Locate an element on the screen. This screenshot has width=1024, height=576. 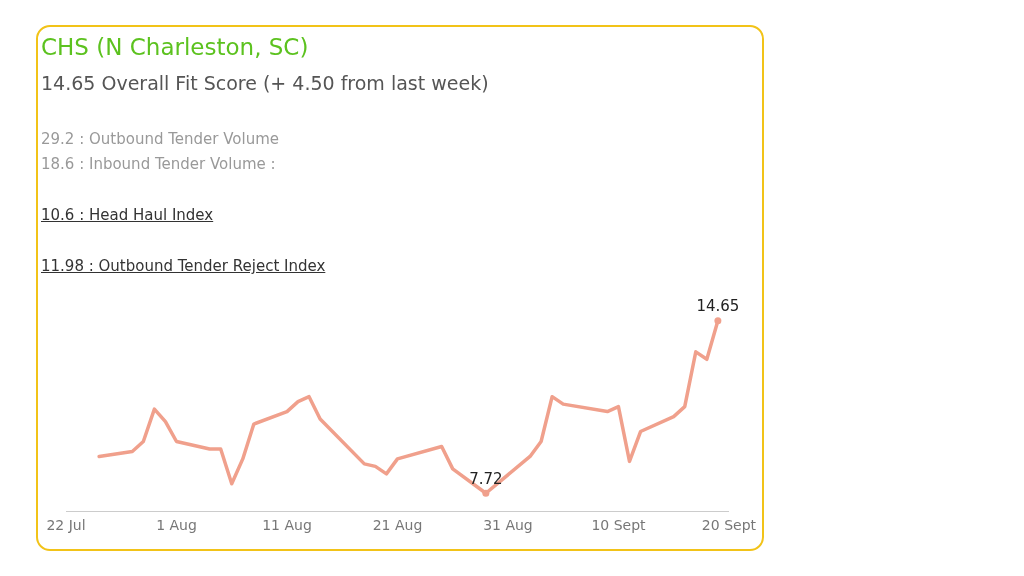
x-tick-label: 21 Aug is located at coordinates (397, 525).